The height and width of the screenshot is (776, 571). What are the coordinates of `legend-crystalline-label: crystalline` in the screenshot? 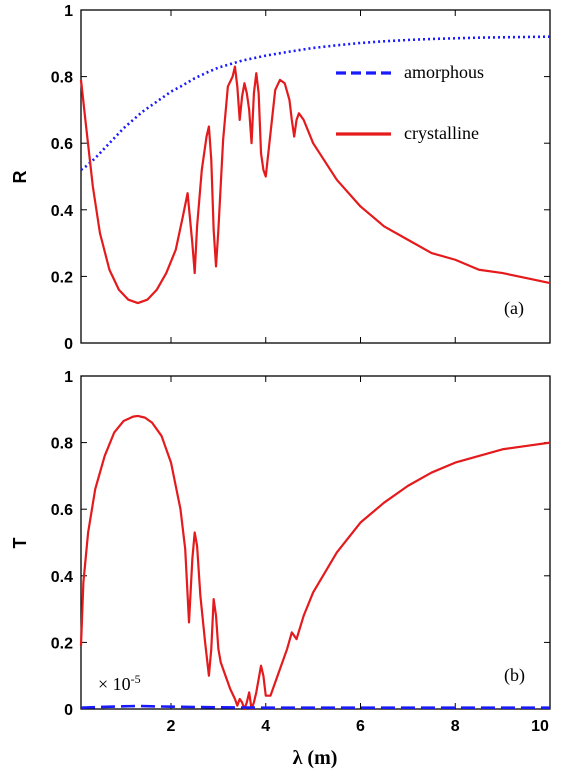 It's located at (441, 133).